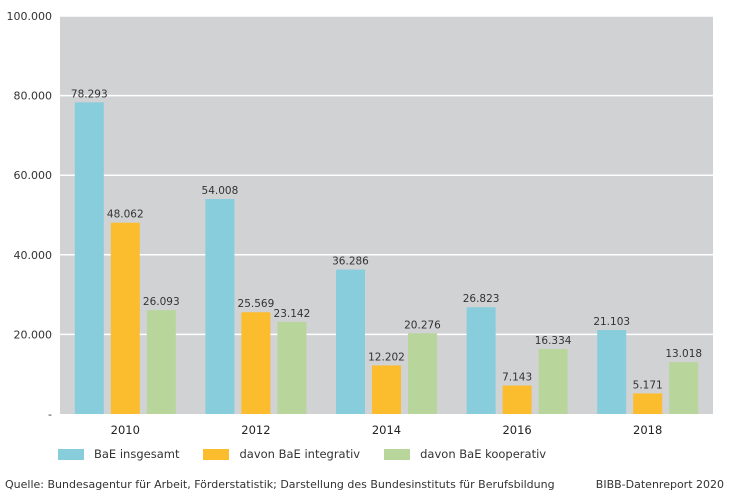 This screenshot has width=730, height=499. What do you see at coordinates (33, 175) in the screenshot?
I see `y-tick-label: 60.000` at bounding box center [33, 175].